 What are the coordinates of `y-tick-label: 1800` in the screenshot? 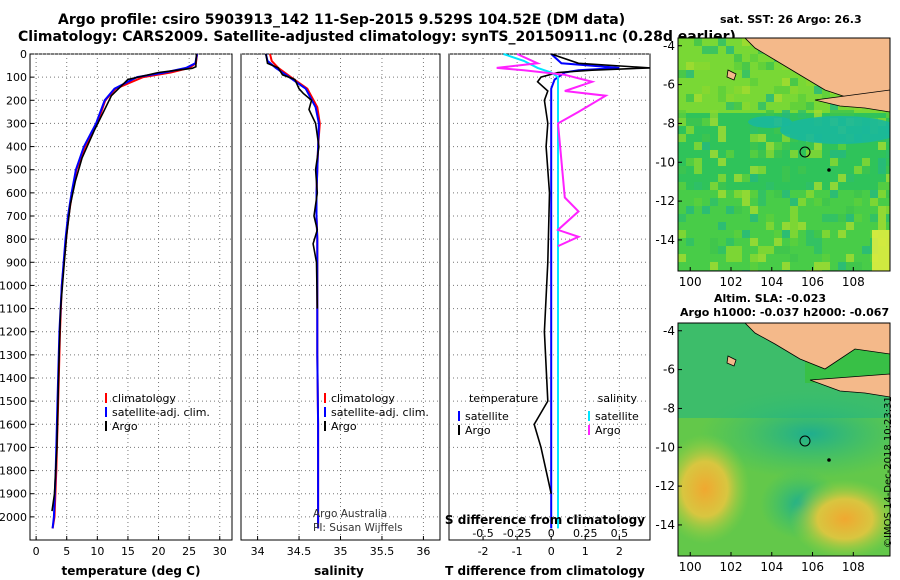 It's located at (13, 471).